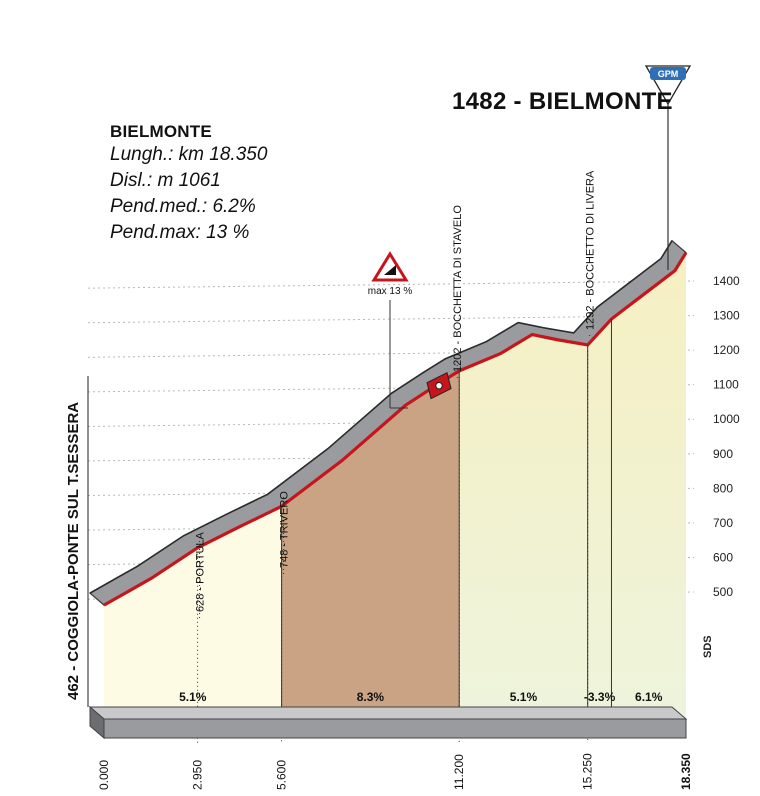 This screenshot has width=760, height=796. Describe the element at coordinates (726, 281) in the screenshot. I see `y-tick-label: 1400` at that location.